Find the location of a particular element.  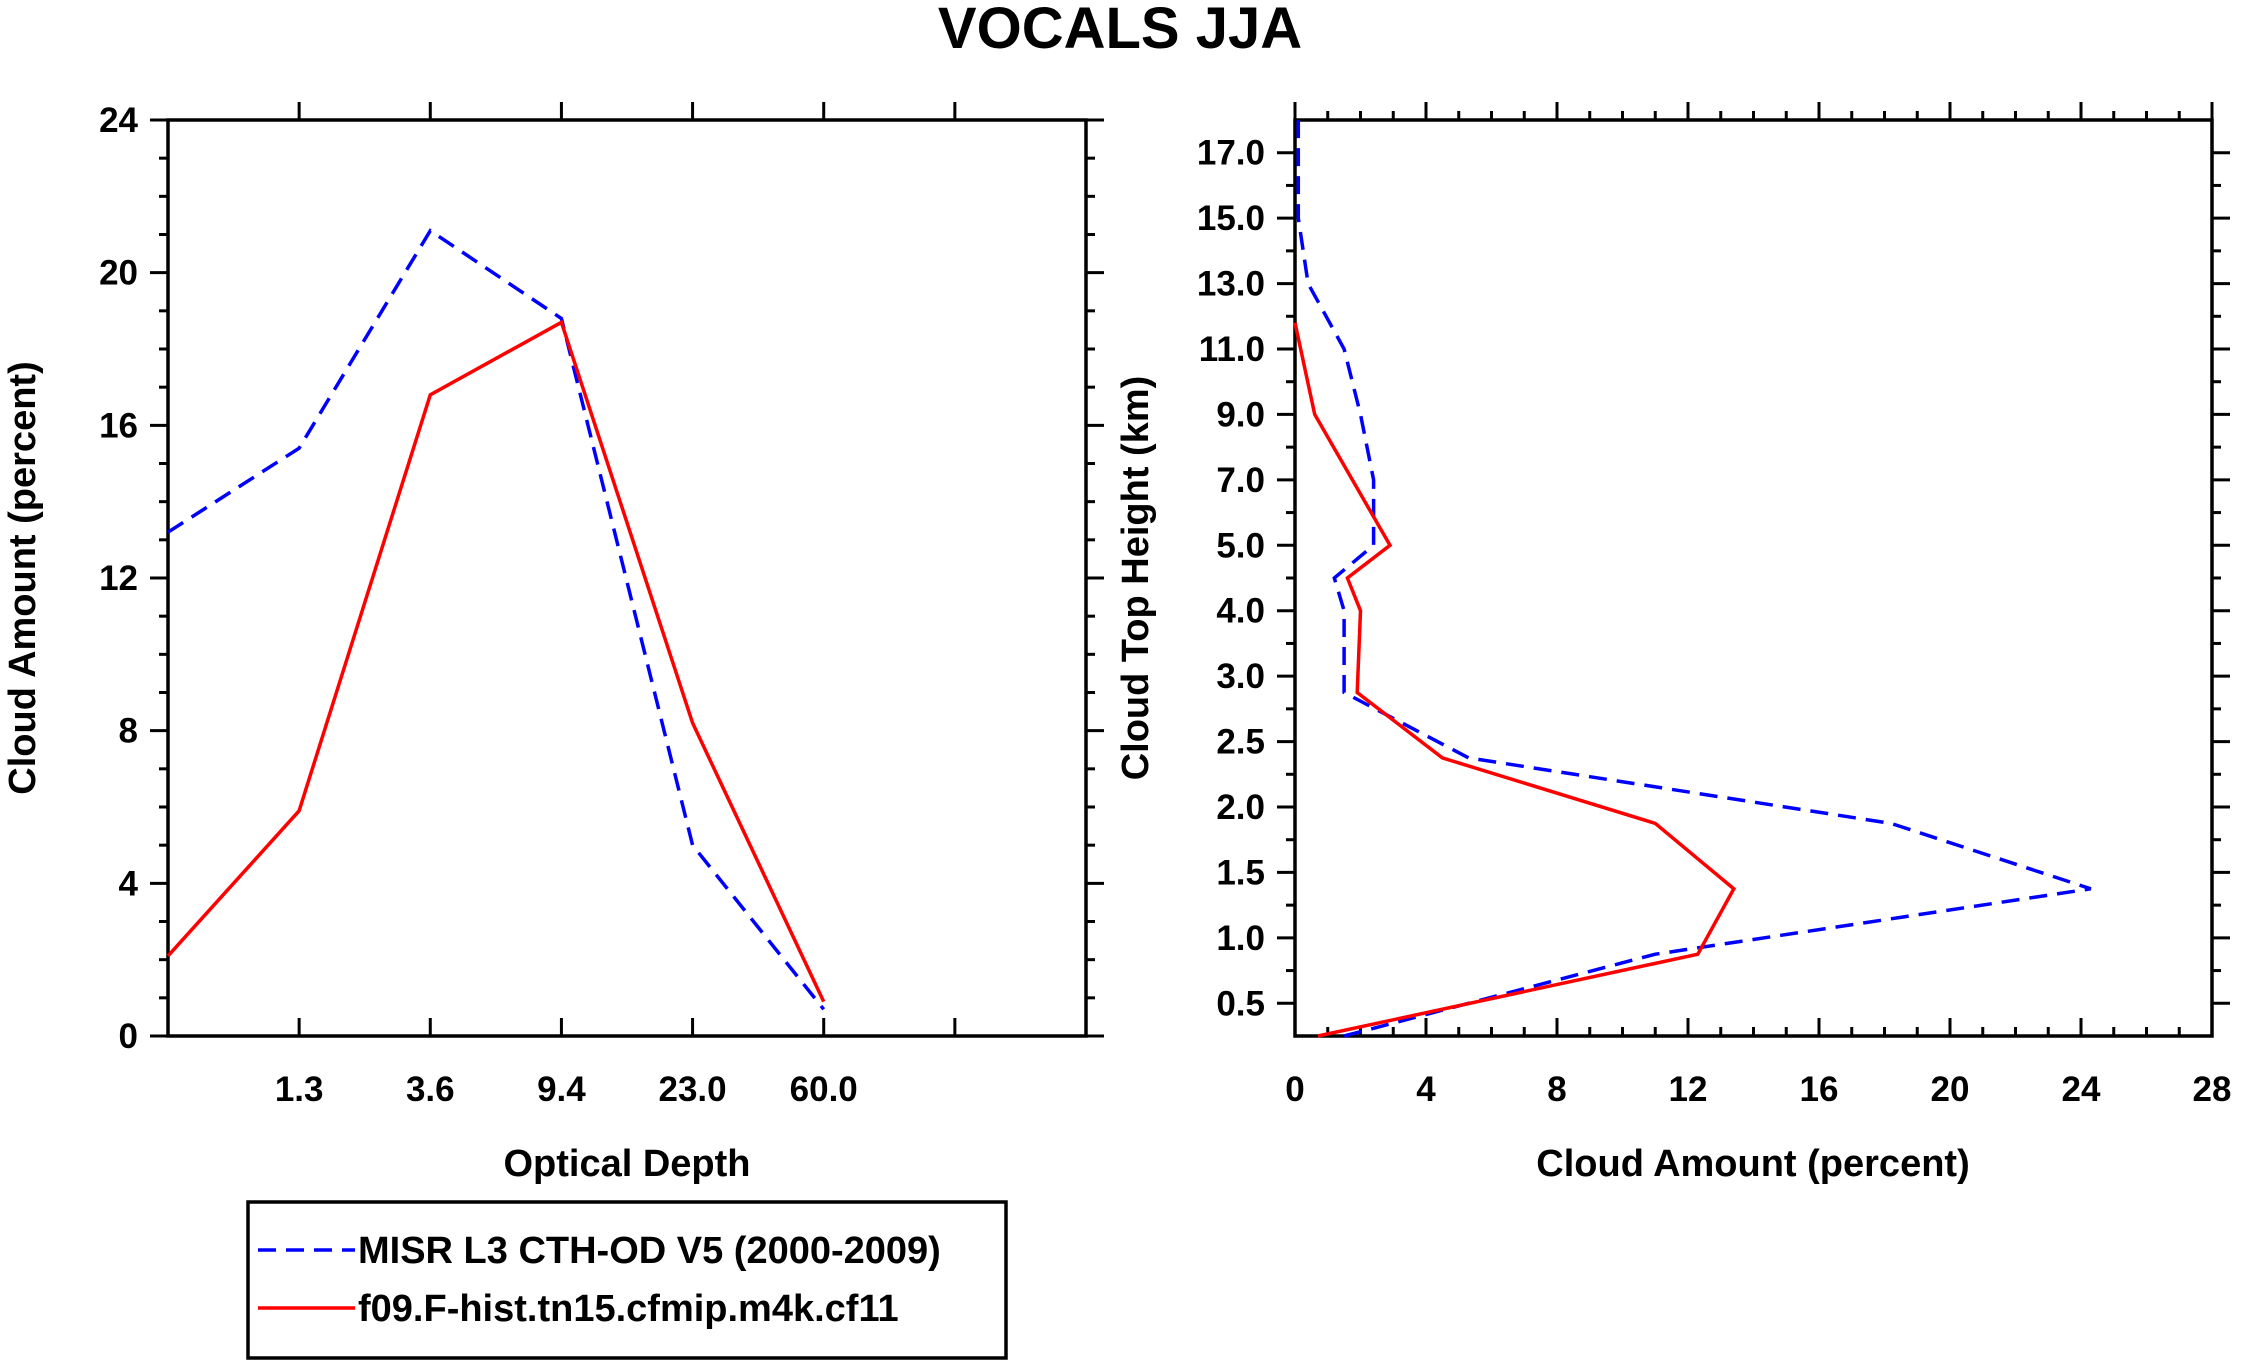

right-y-tick-label: 9.0 is located at coordinates (1240, 414).